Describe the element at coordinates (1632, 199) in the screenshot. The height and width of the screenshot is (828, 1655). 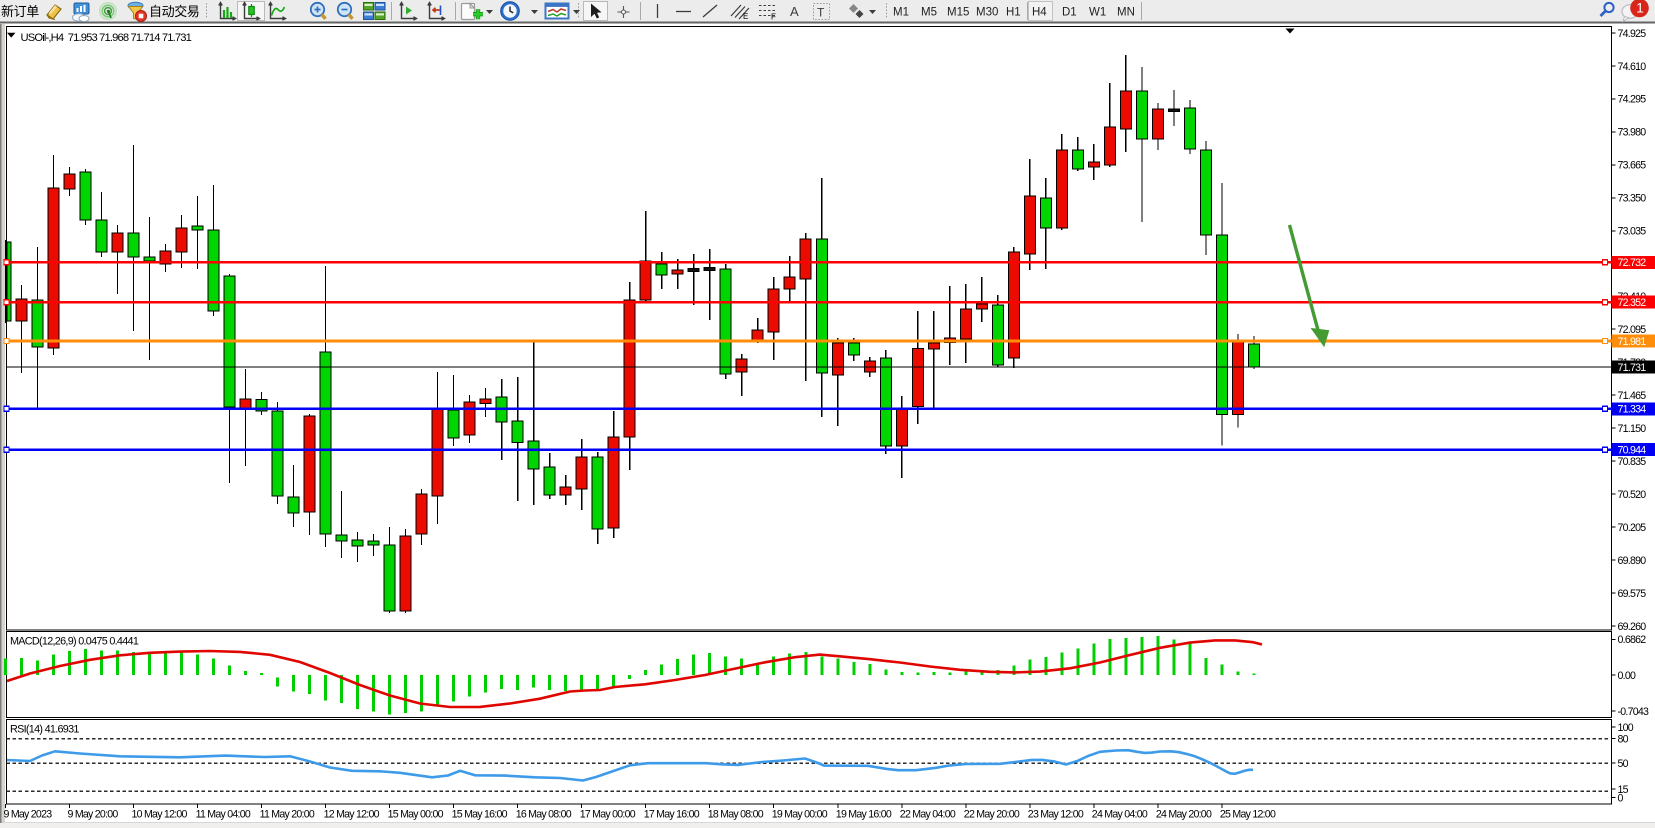
I see `svg-text: 73.350` at that location.